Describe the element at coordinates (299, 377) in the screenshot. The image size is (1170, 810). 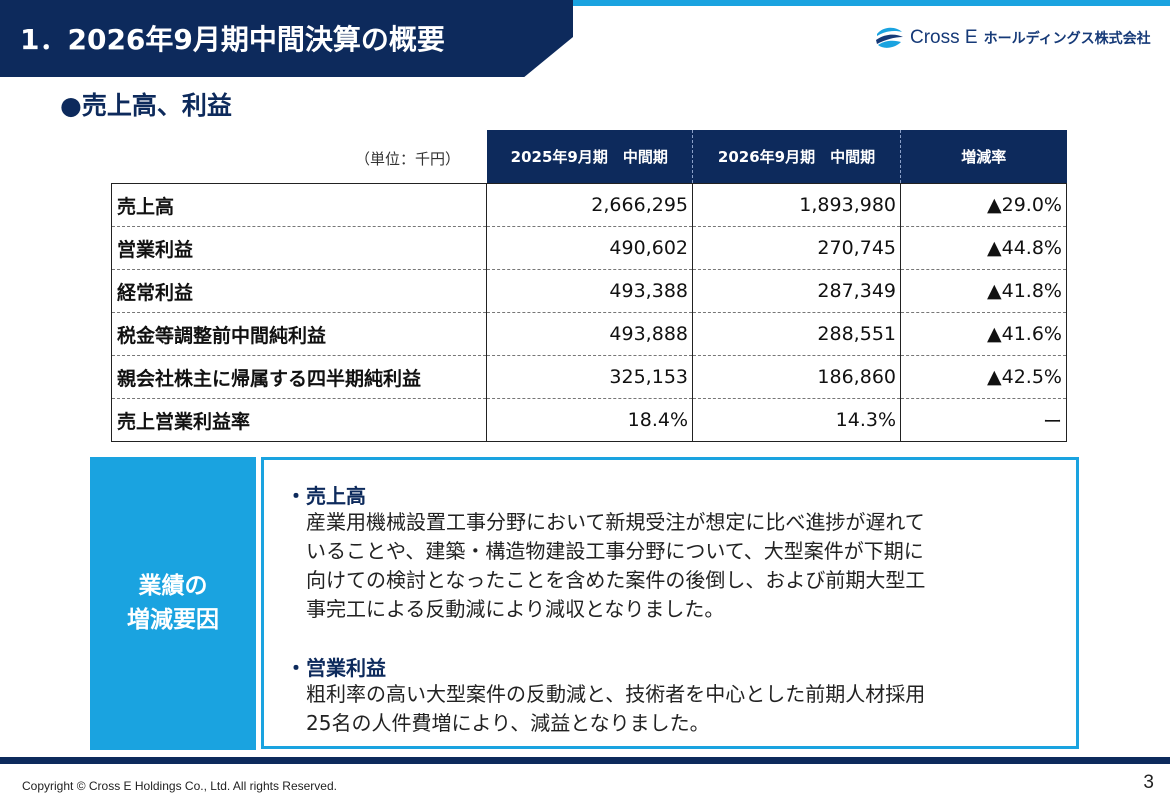
I see `row-label: 親会社株主に帰属する四半期純利益` at that location.